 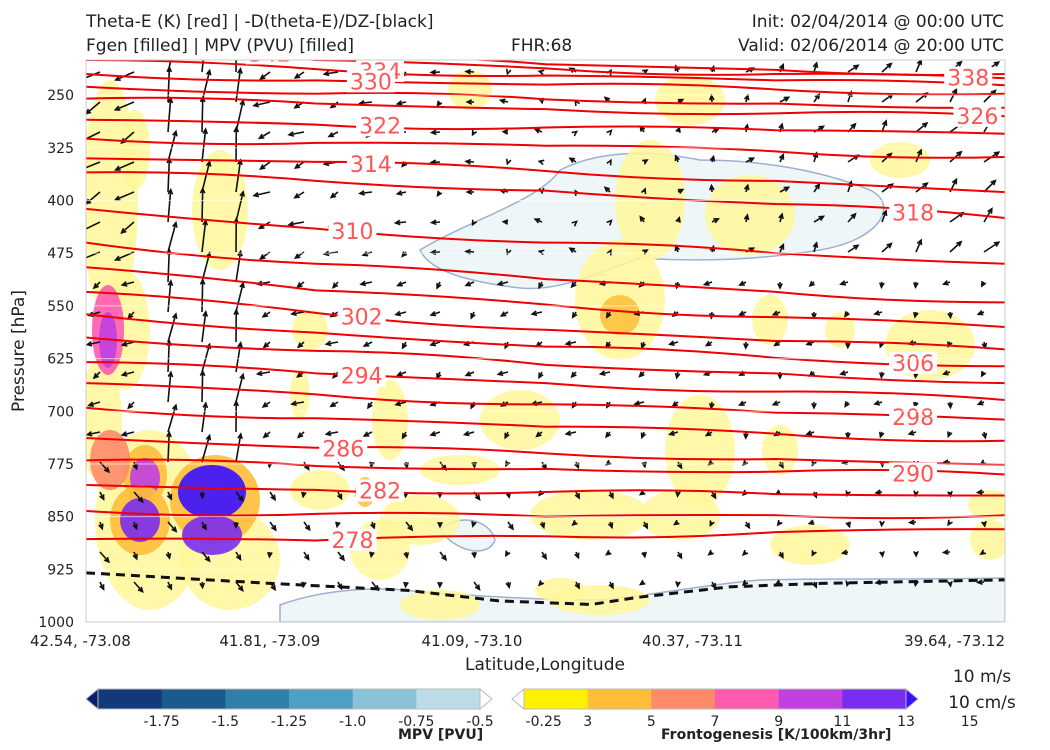 I want to click on x-tick-label: 41.81, -73.09, so click(x=269, y=641).